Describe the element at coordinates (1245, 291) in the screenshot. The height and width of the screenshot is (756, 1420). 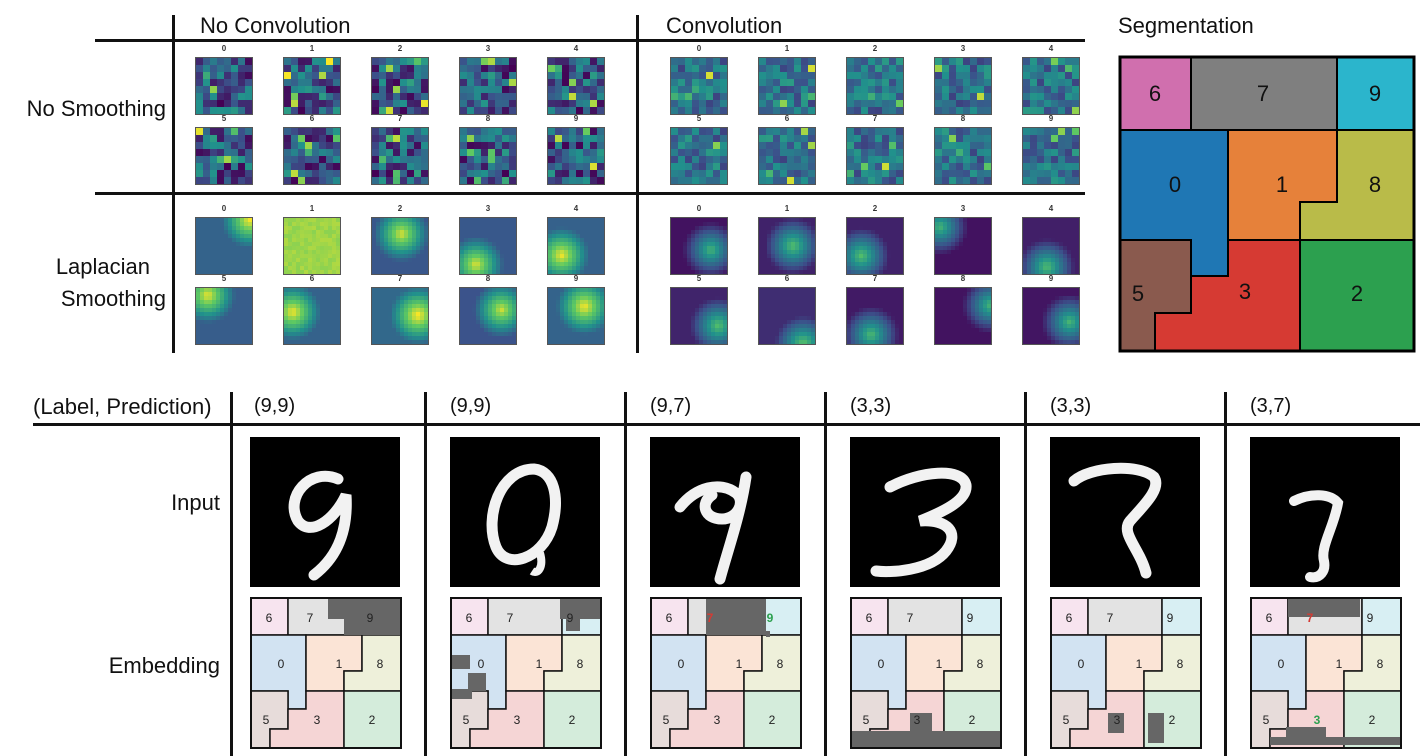
I see `seg-label-3: 3` at that location.